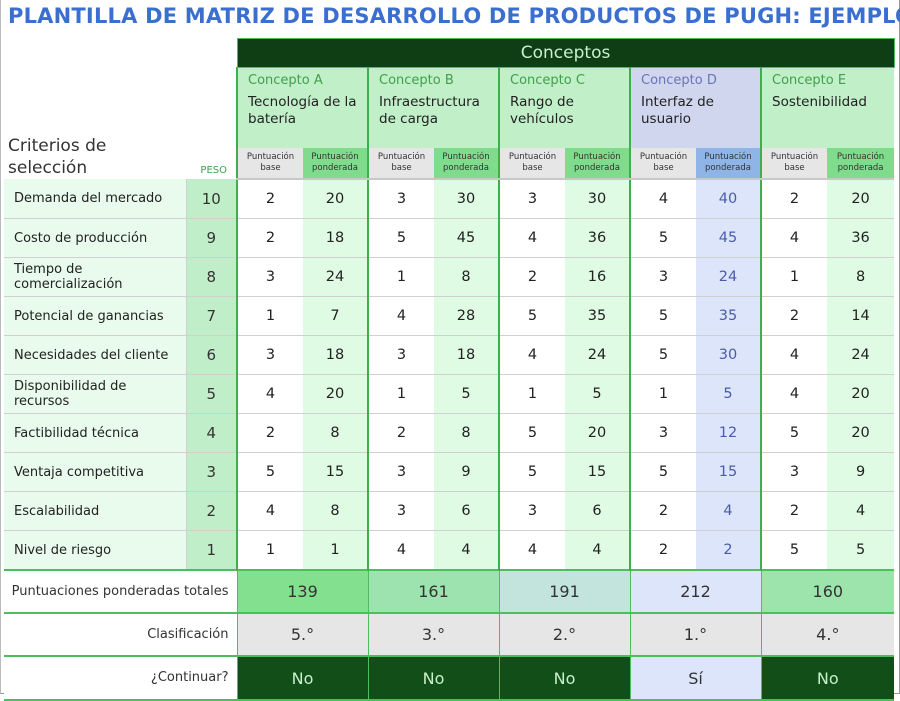 This screenshot has width=900, height=701. I want to click on weight: 3, so click(211, 472).